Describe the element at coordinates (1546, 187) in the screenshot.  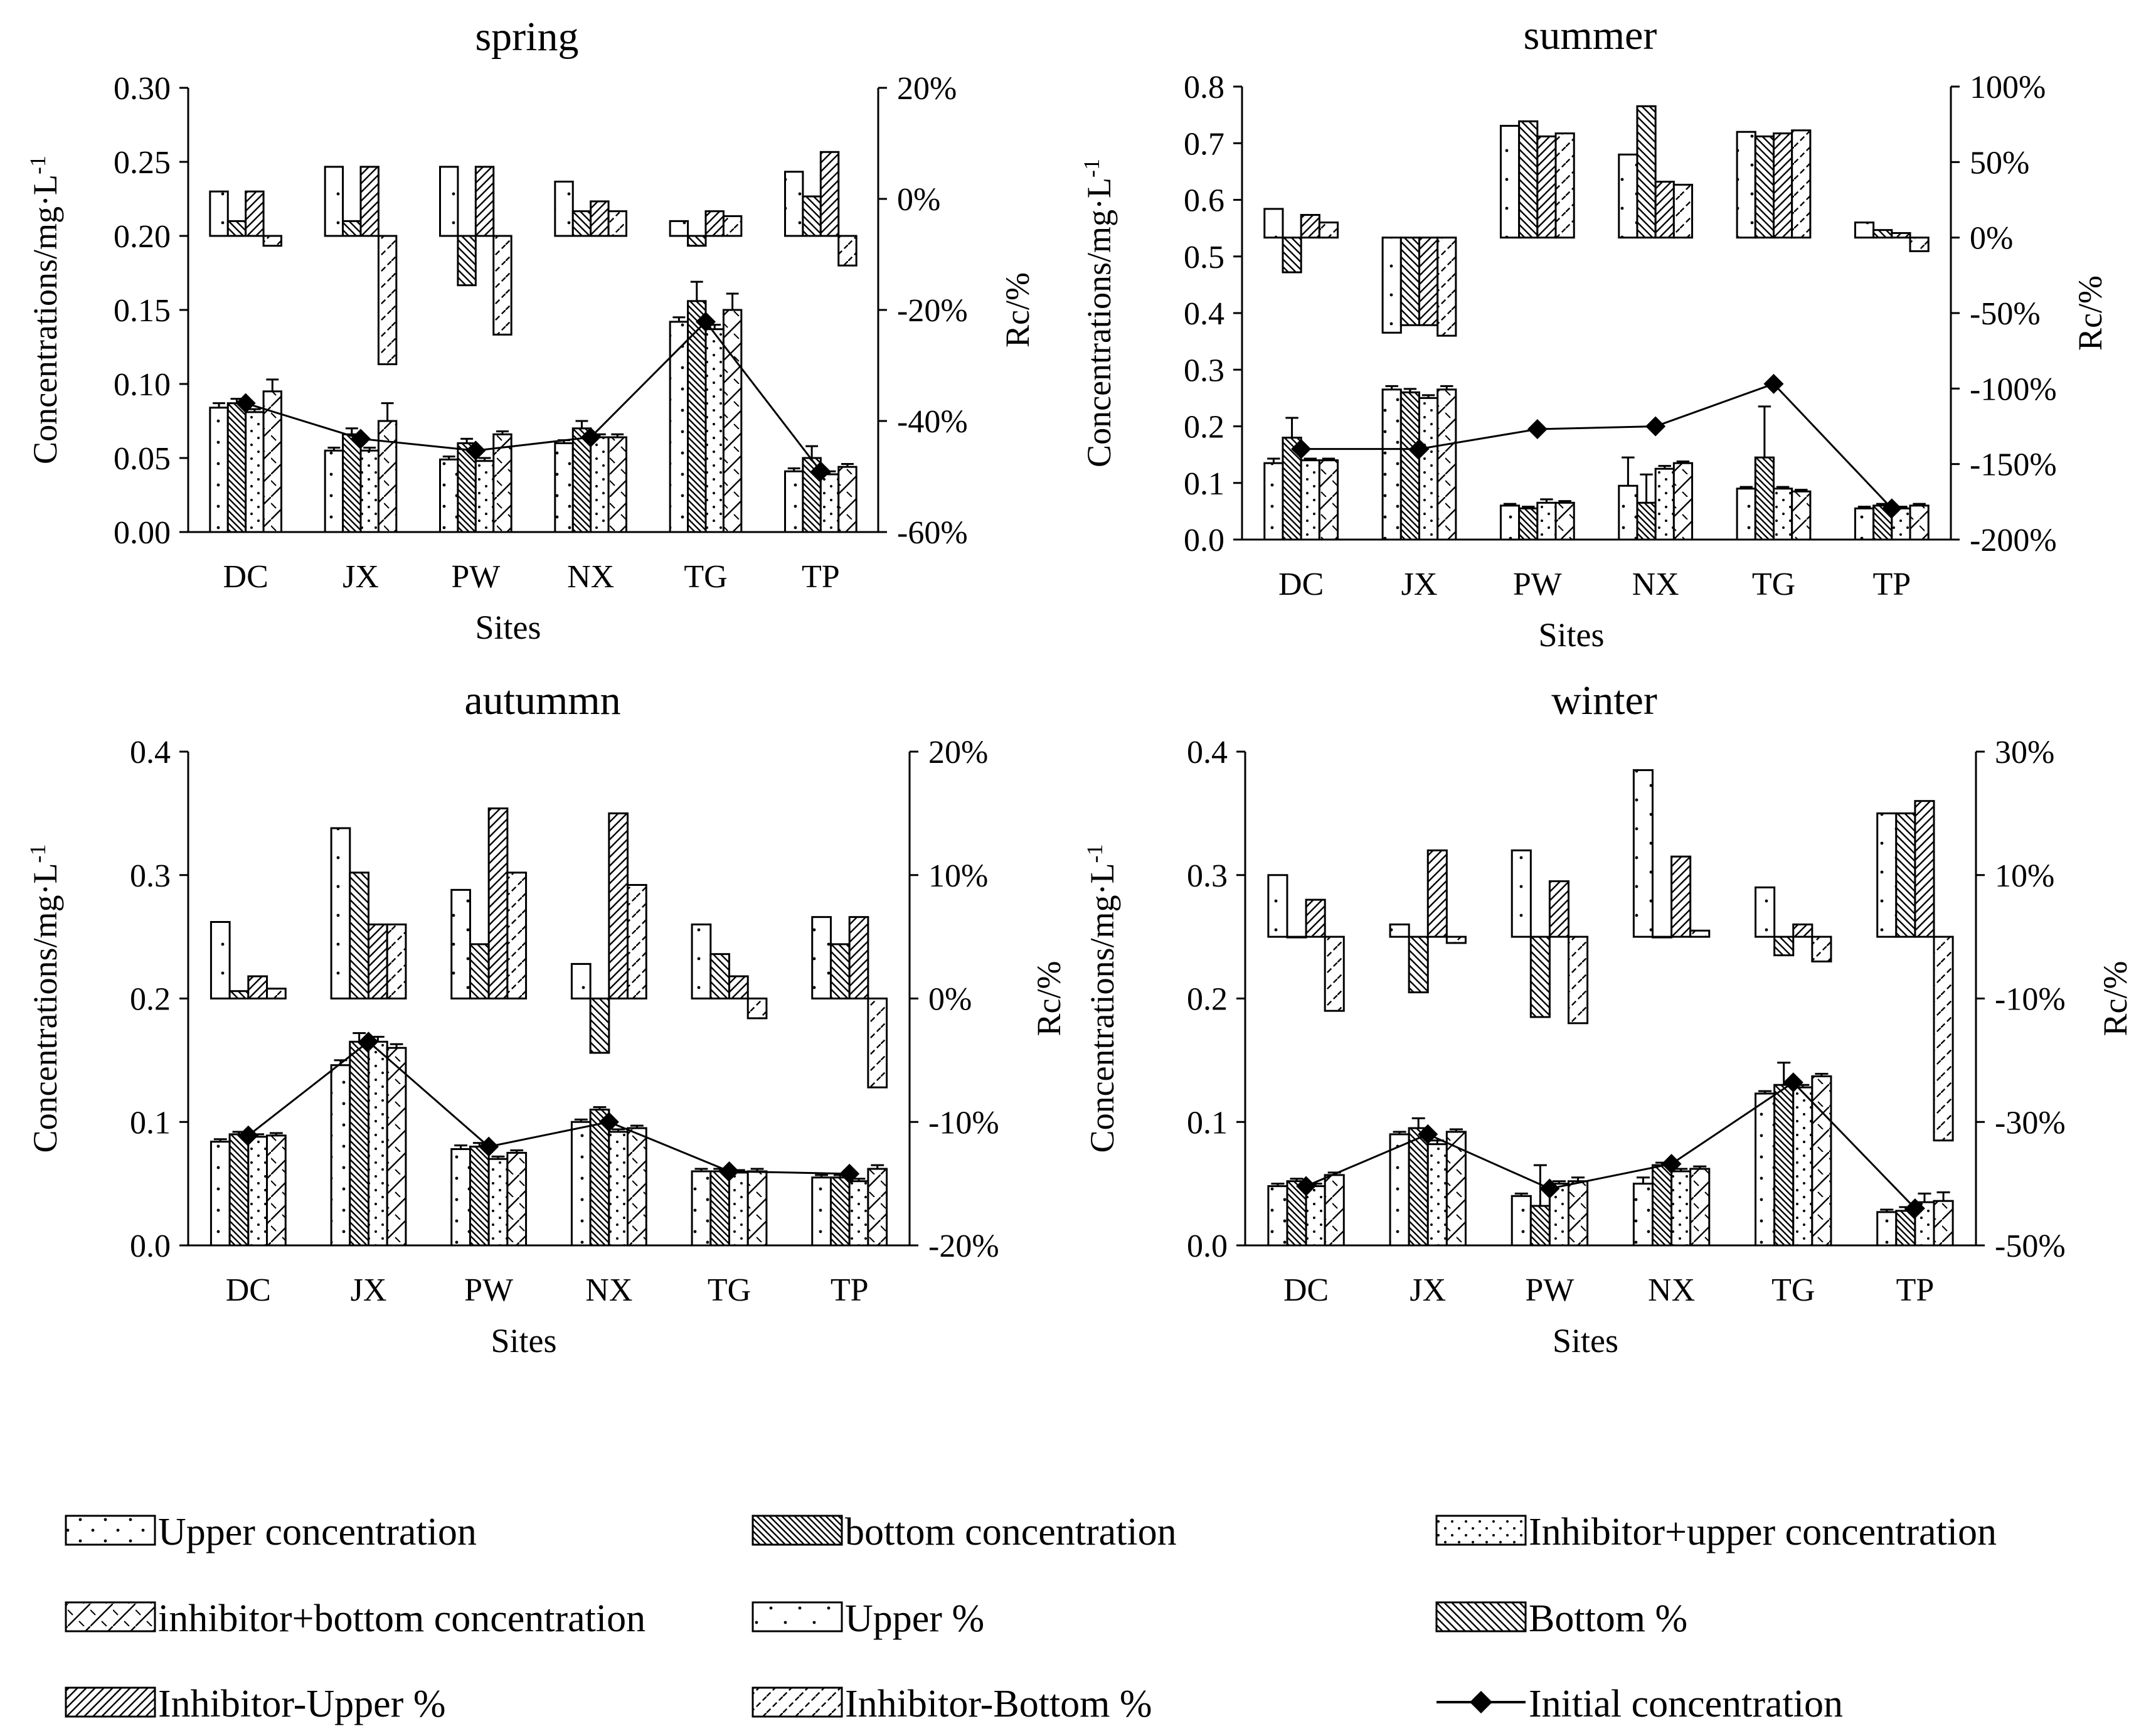
I see `pct-bar-inhibitor-upper-pw` at that location.